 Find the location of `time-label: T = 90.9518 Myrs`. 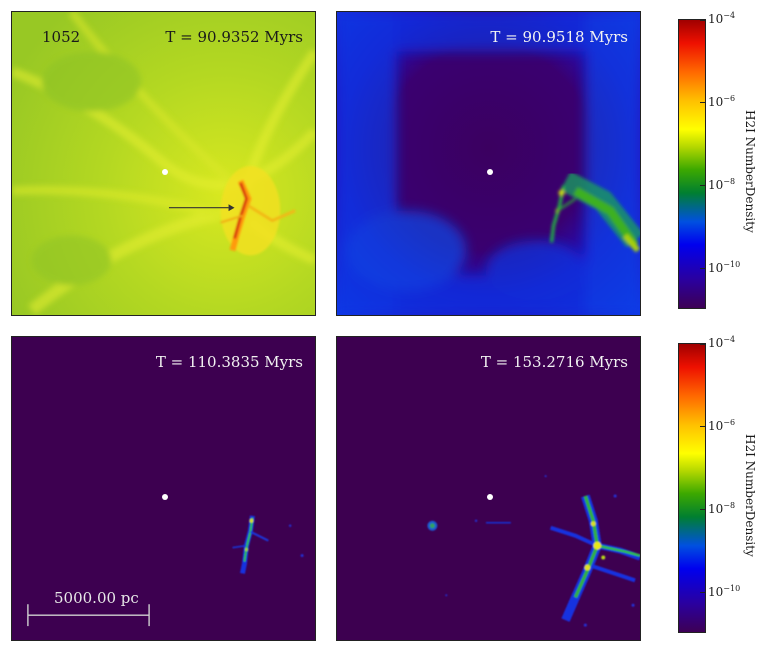

time-label: T = 90.9518 Myrs is located at coordinates (559, 37).